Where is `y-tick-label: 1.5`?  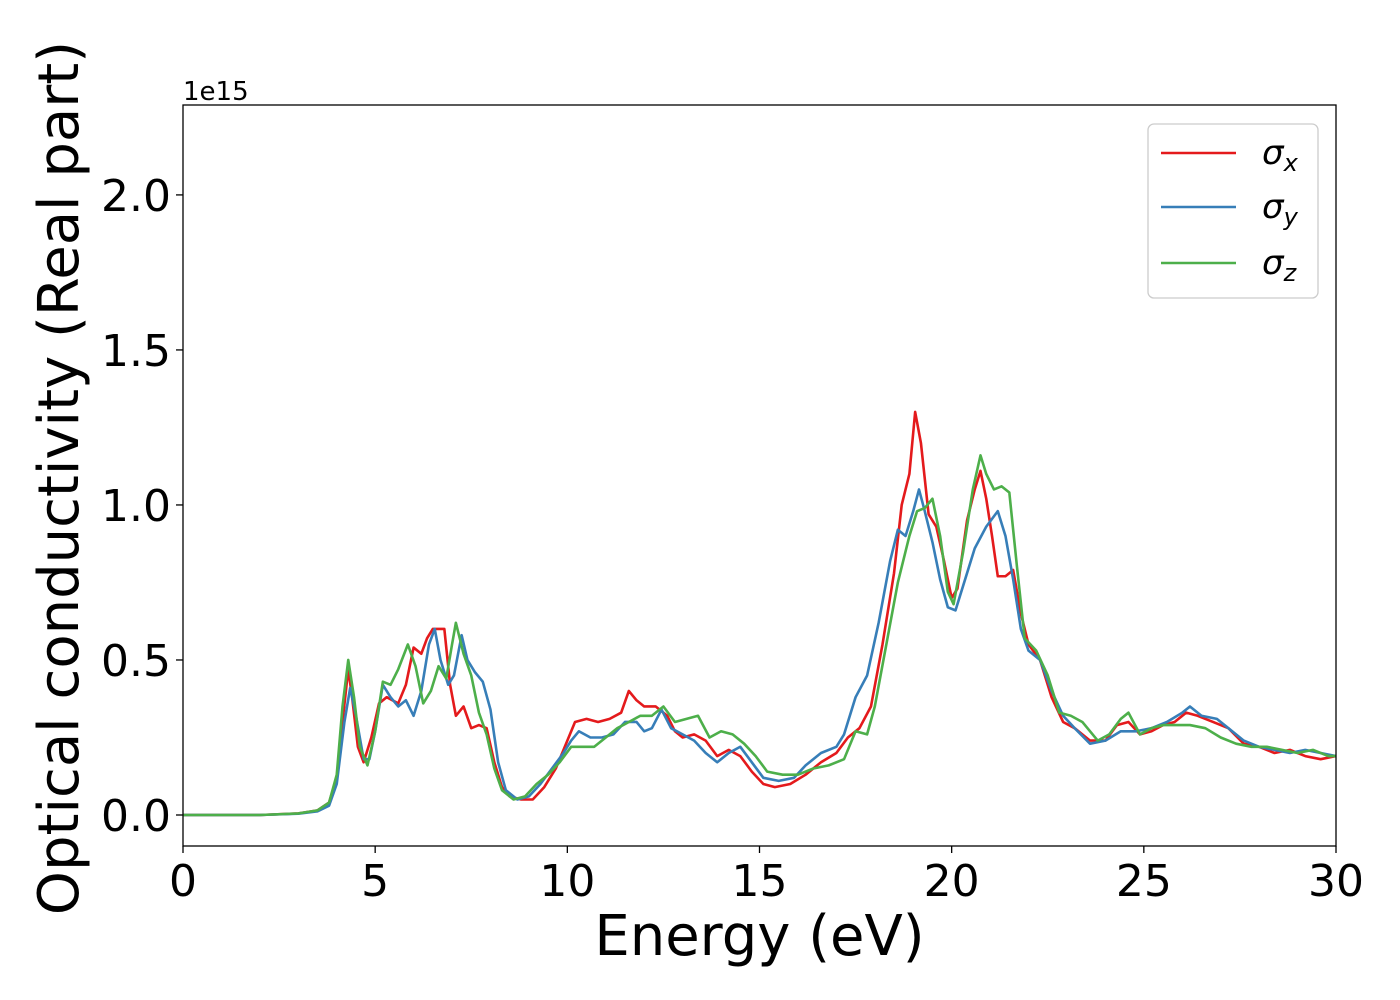 y-tick-label: 1.5 is located at coordinates (136, 351).